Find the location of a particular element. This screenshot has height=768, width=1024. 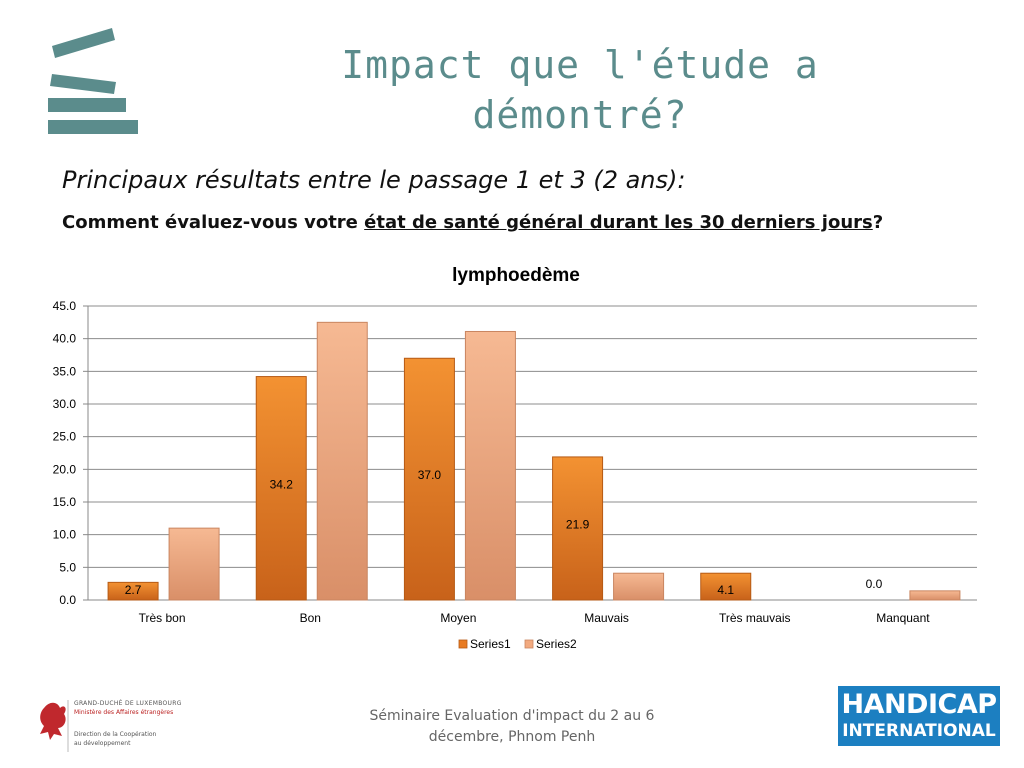

x-tick-label: Moyen is located at coordinates (458, 618).